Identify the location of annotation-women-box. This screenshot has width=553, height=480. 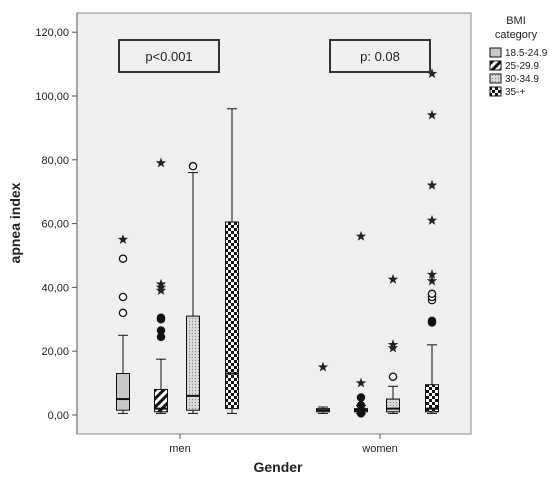
(380, 56).